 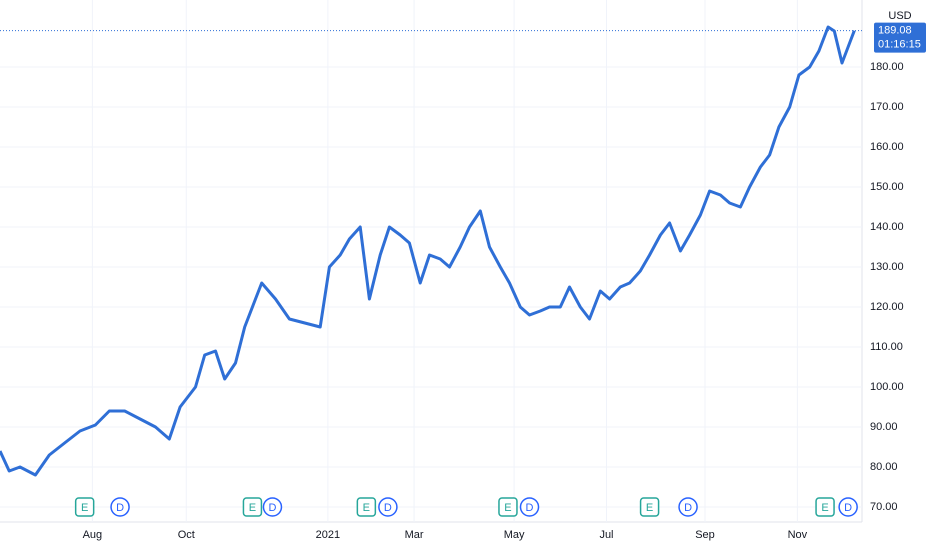 I want to click on x-tick-label: May, so click(x=514, y=535).